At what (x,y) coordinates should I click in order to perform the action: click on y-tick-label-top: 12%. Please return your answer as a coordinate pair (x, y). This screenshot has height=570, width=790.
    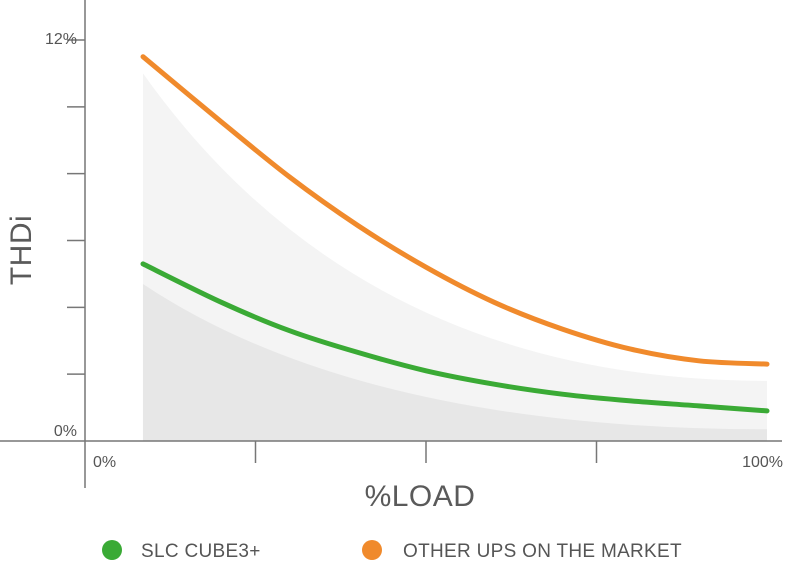
    Looking at the image, I should click on (61, 39).